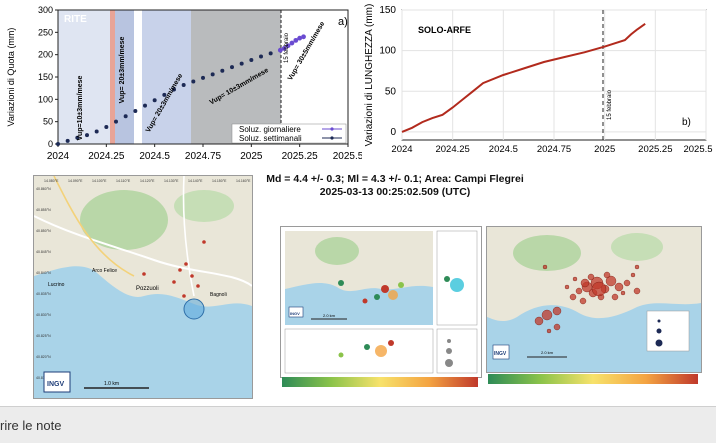 The image size is (716, 443). I want to click on panel-label: b), so click(686, 122).